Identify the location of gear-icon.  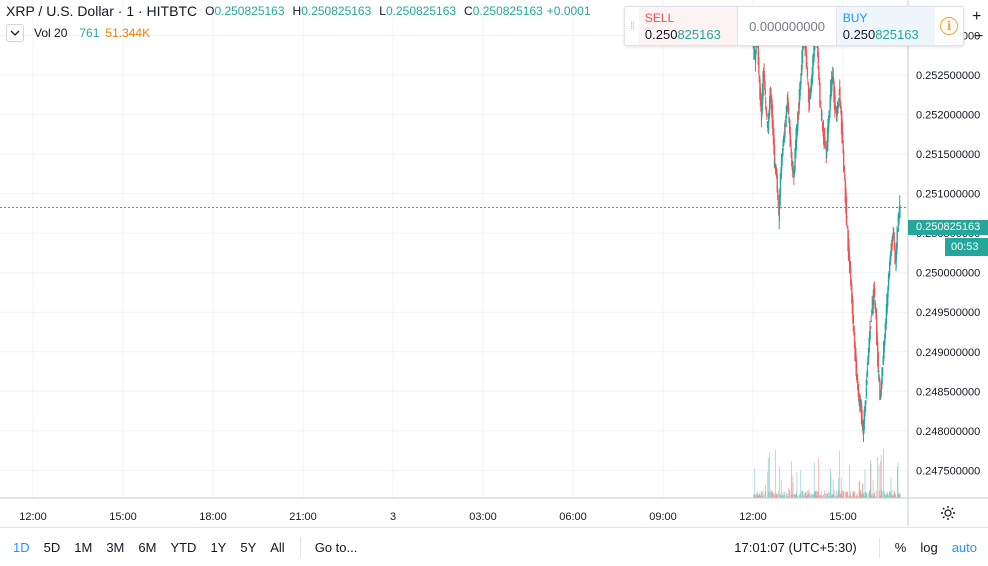
(948, 513).